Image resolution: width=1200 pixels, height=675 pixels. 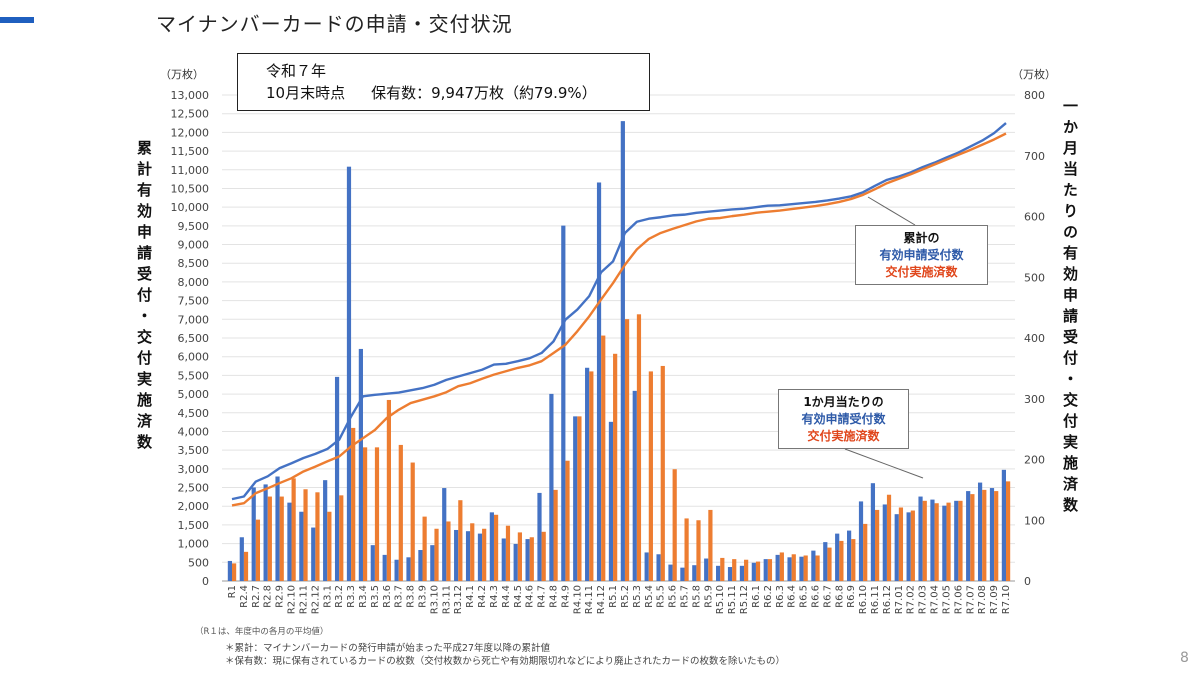 What do you see at coordinates (542, 596) in the screenshot?
I see `x-tick-label: R4.7` at bounding box center [542, 596].